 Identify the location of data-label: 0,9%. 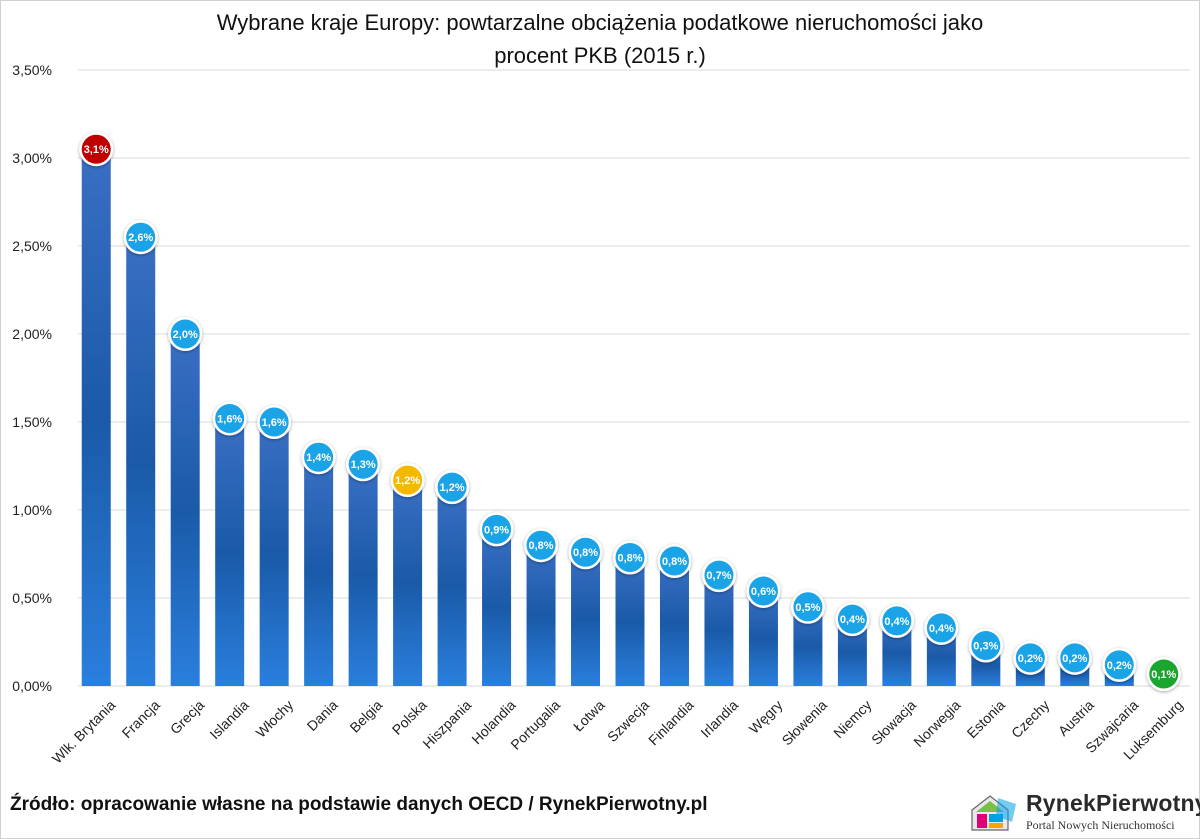
(496, 530).